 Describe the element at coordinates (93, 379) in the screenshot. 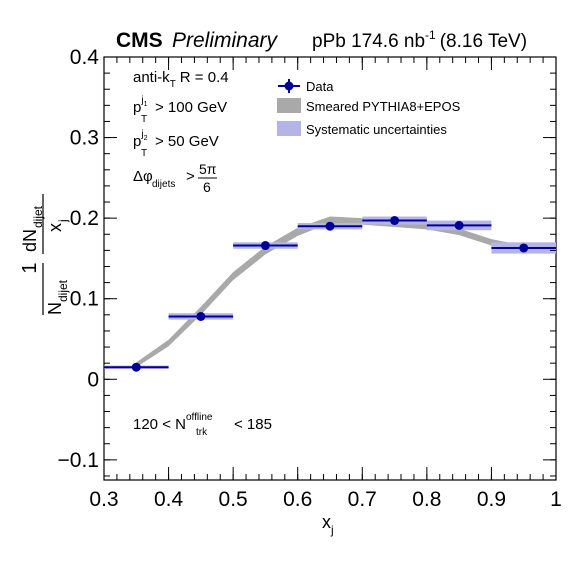

I see `y-tick-label: 0` at that location.